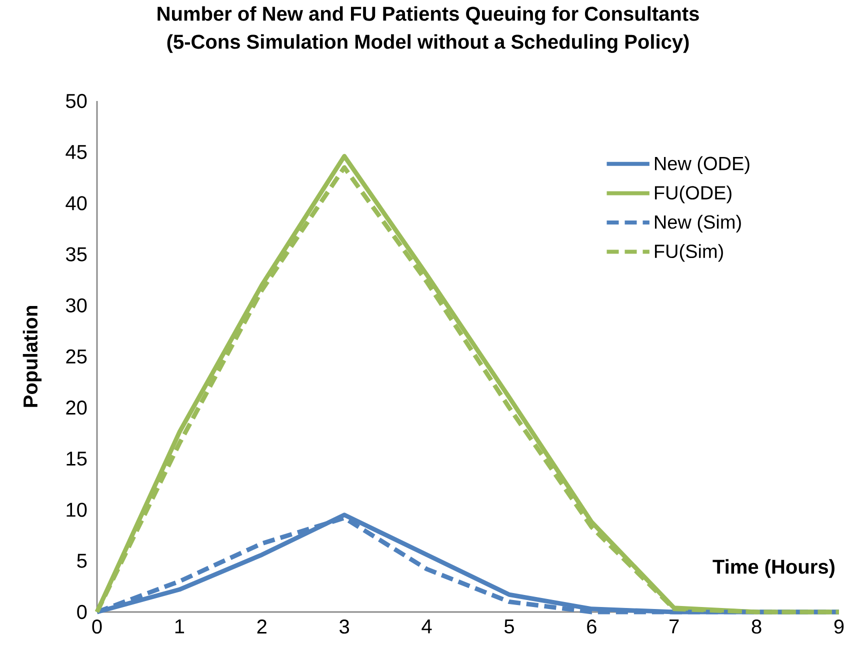  Describe the element at coordinates (428, 29) in the screenshot. I see `chart-title: Number of New and FU Patients Queuing for Consultants (5-Cons Simulation Model without a Scheduling Policy)` at that location.